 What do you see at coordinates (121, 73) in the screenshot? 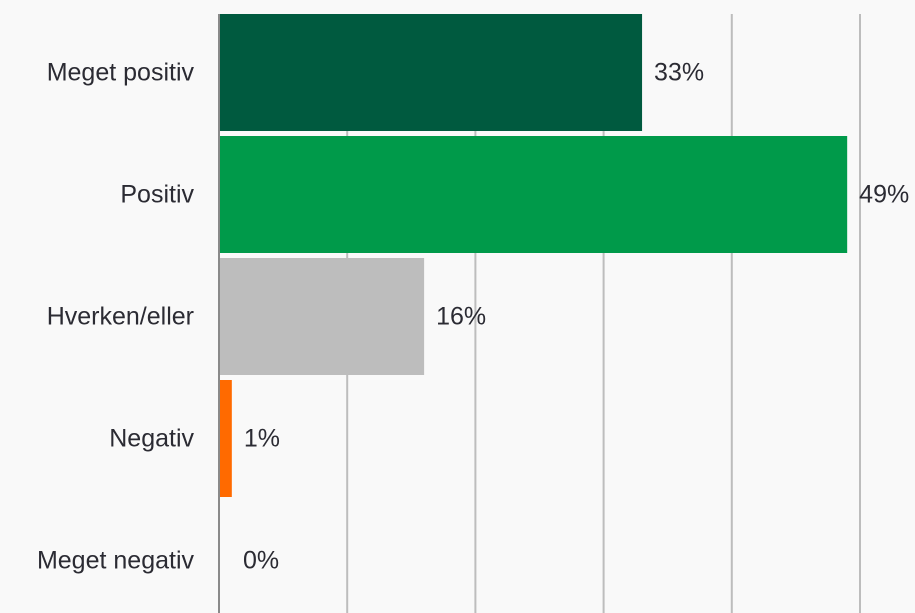
I see `category-label: Meget positiv` at bounding box center [121, 73].